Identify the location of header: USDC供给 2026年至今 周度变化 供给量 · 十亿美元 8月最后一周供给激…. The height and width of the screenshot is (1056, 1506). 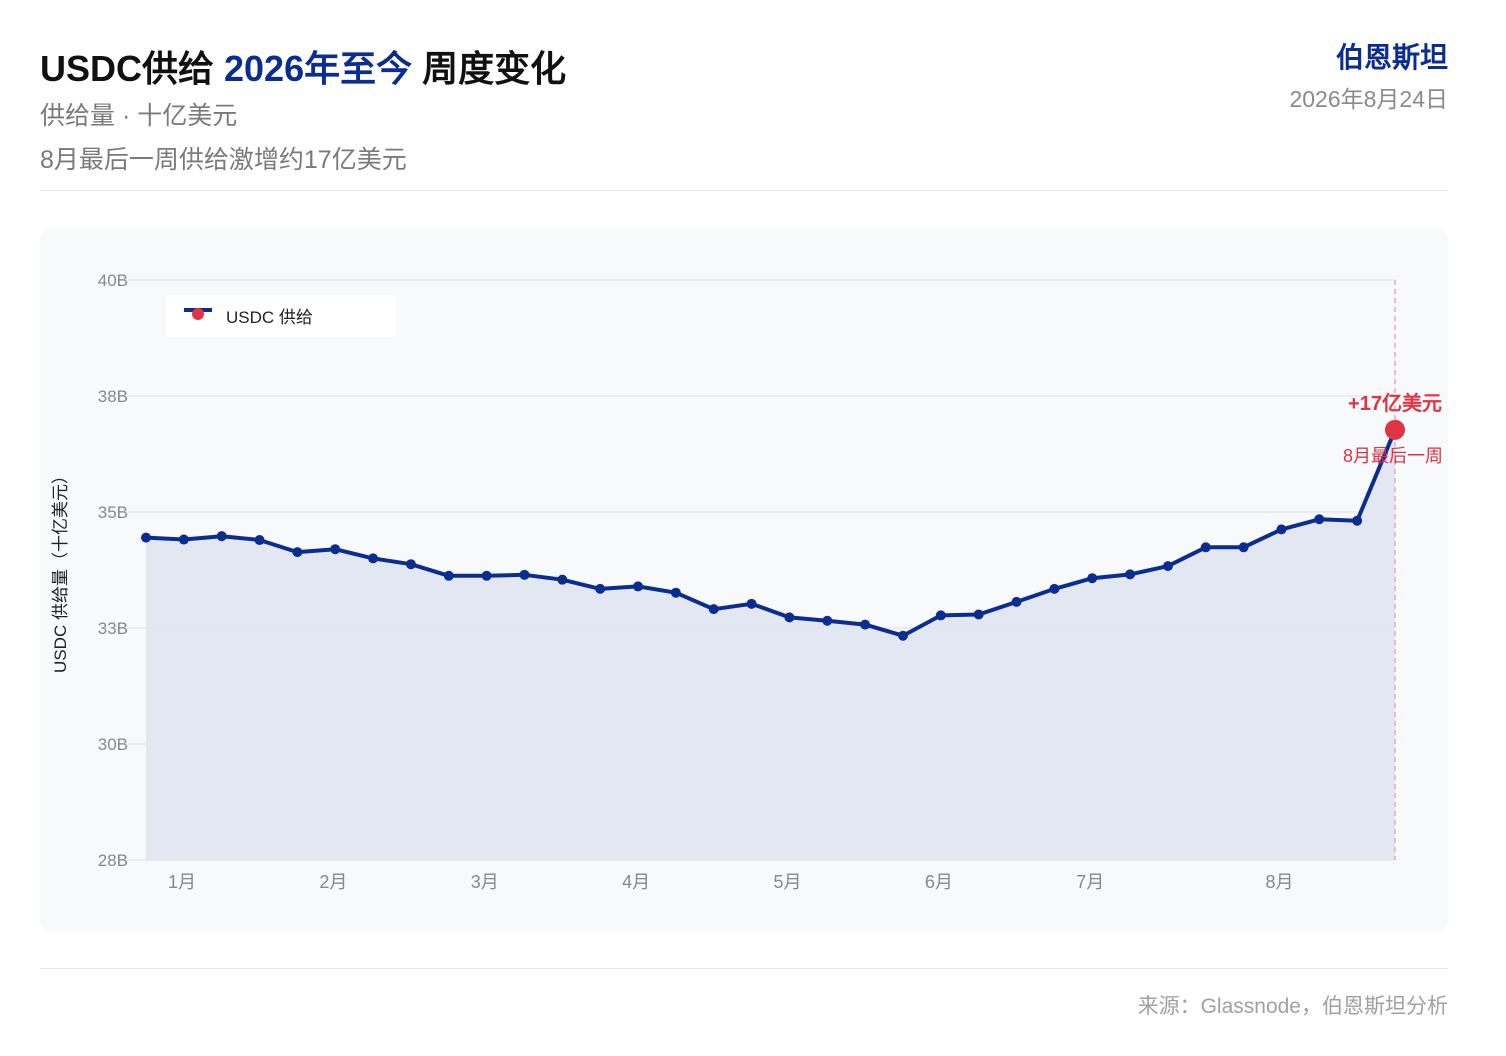
(744, 113).